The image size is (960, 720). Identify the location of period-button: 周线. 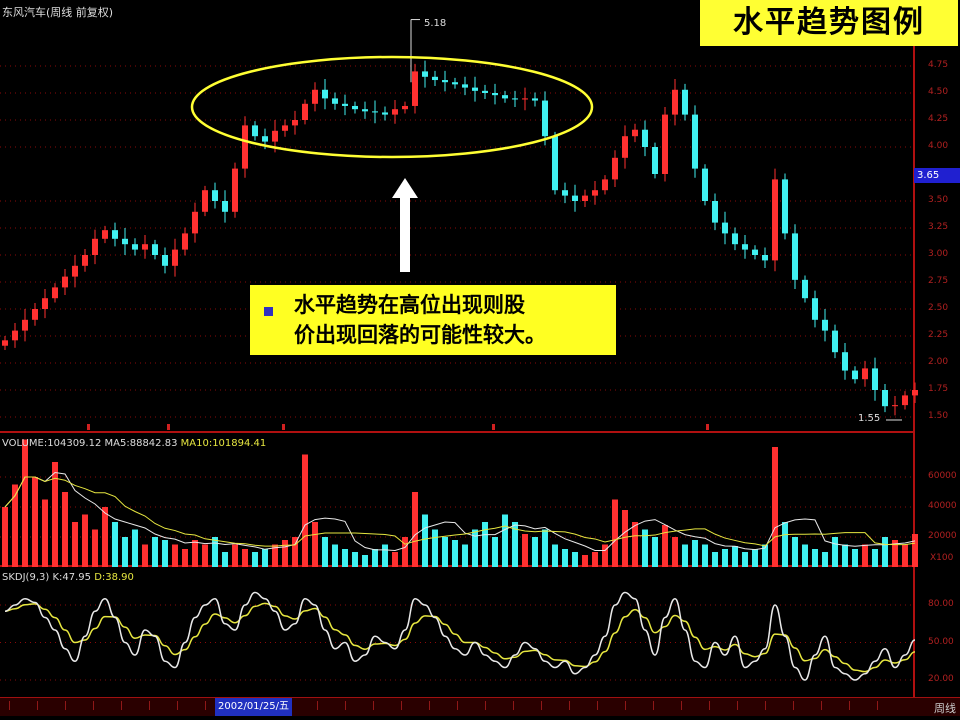
(945, 708).